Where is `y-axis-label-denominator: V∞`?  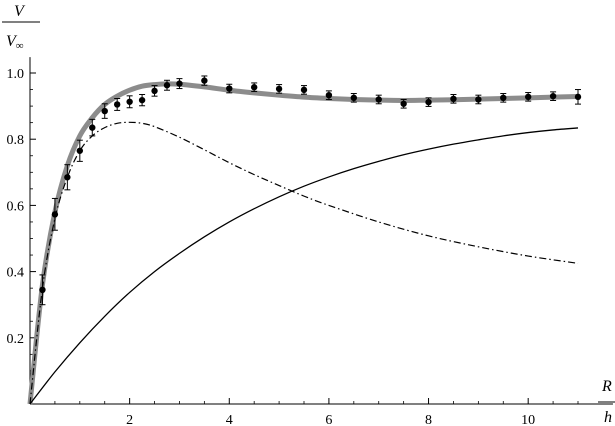 y-axis-label-denominator: V∞ is located at coordinates (15, 42).